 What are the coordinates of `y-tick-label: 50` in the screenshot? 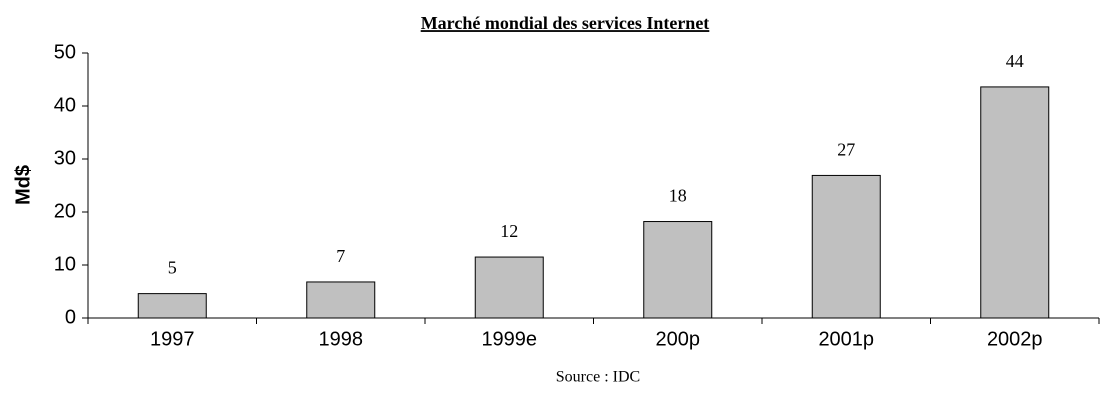 It's located at (65, 52).